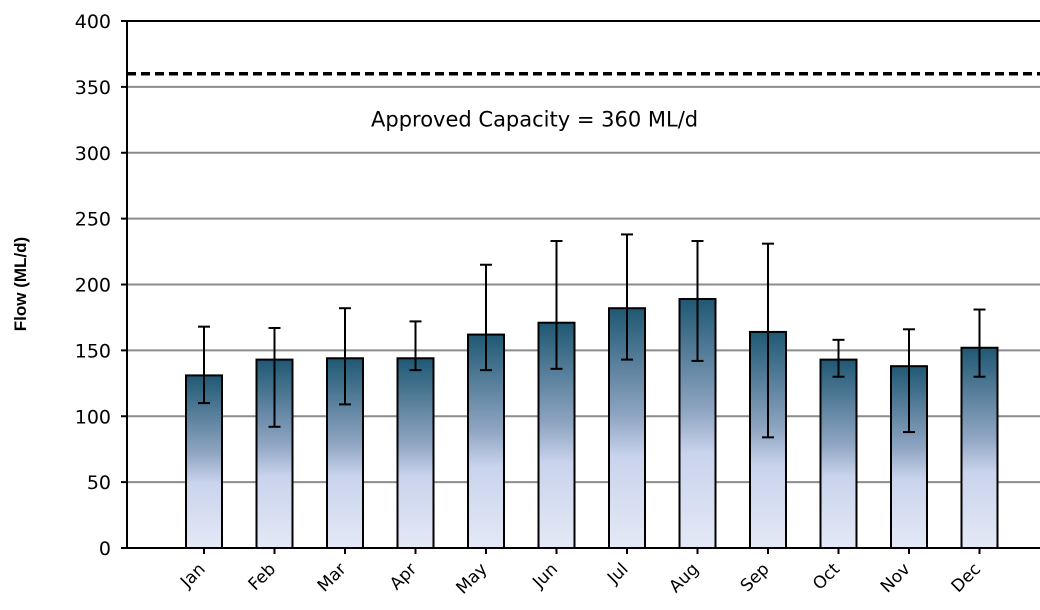  I want to click on capacity-annotation: Approved Capacity = 360 ML/d, so click(534, 120).